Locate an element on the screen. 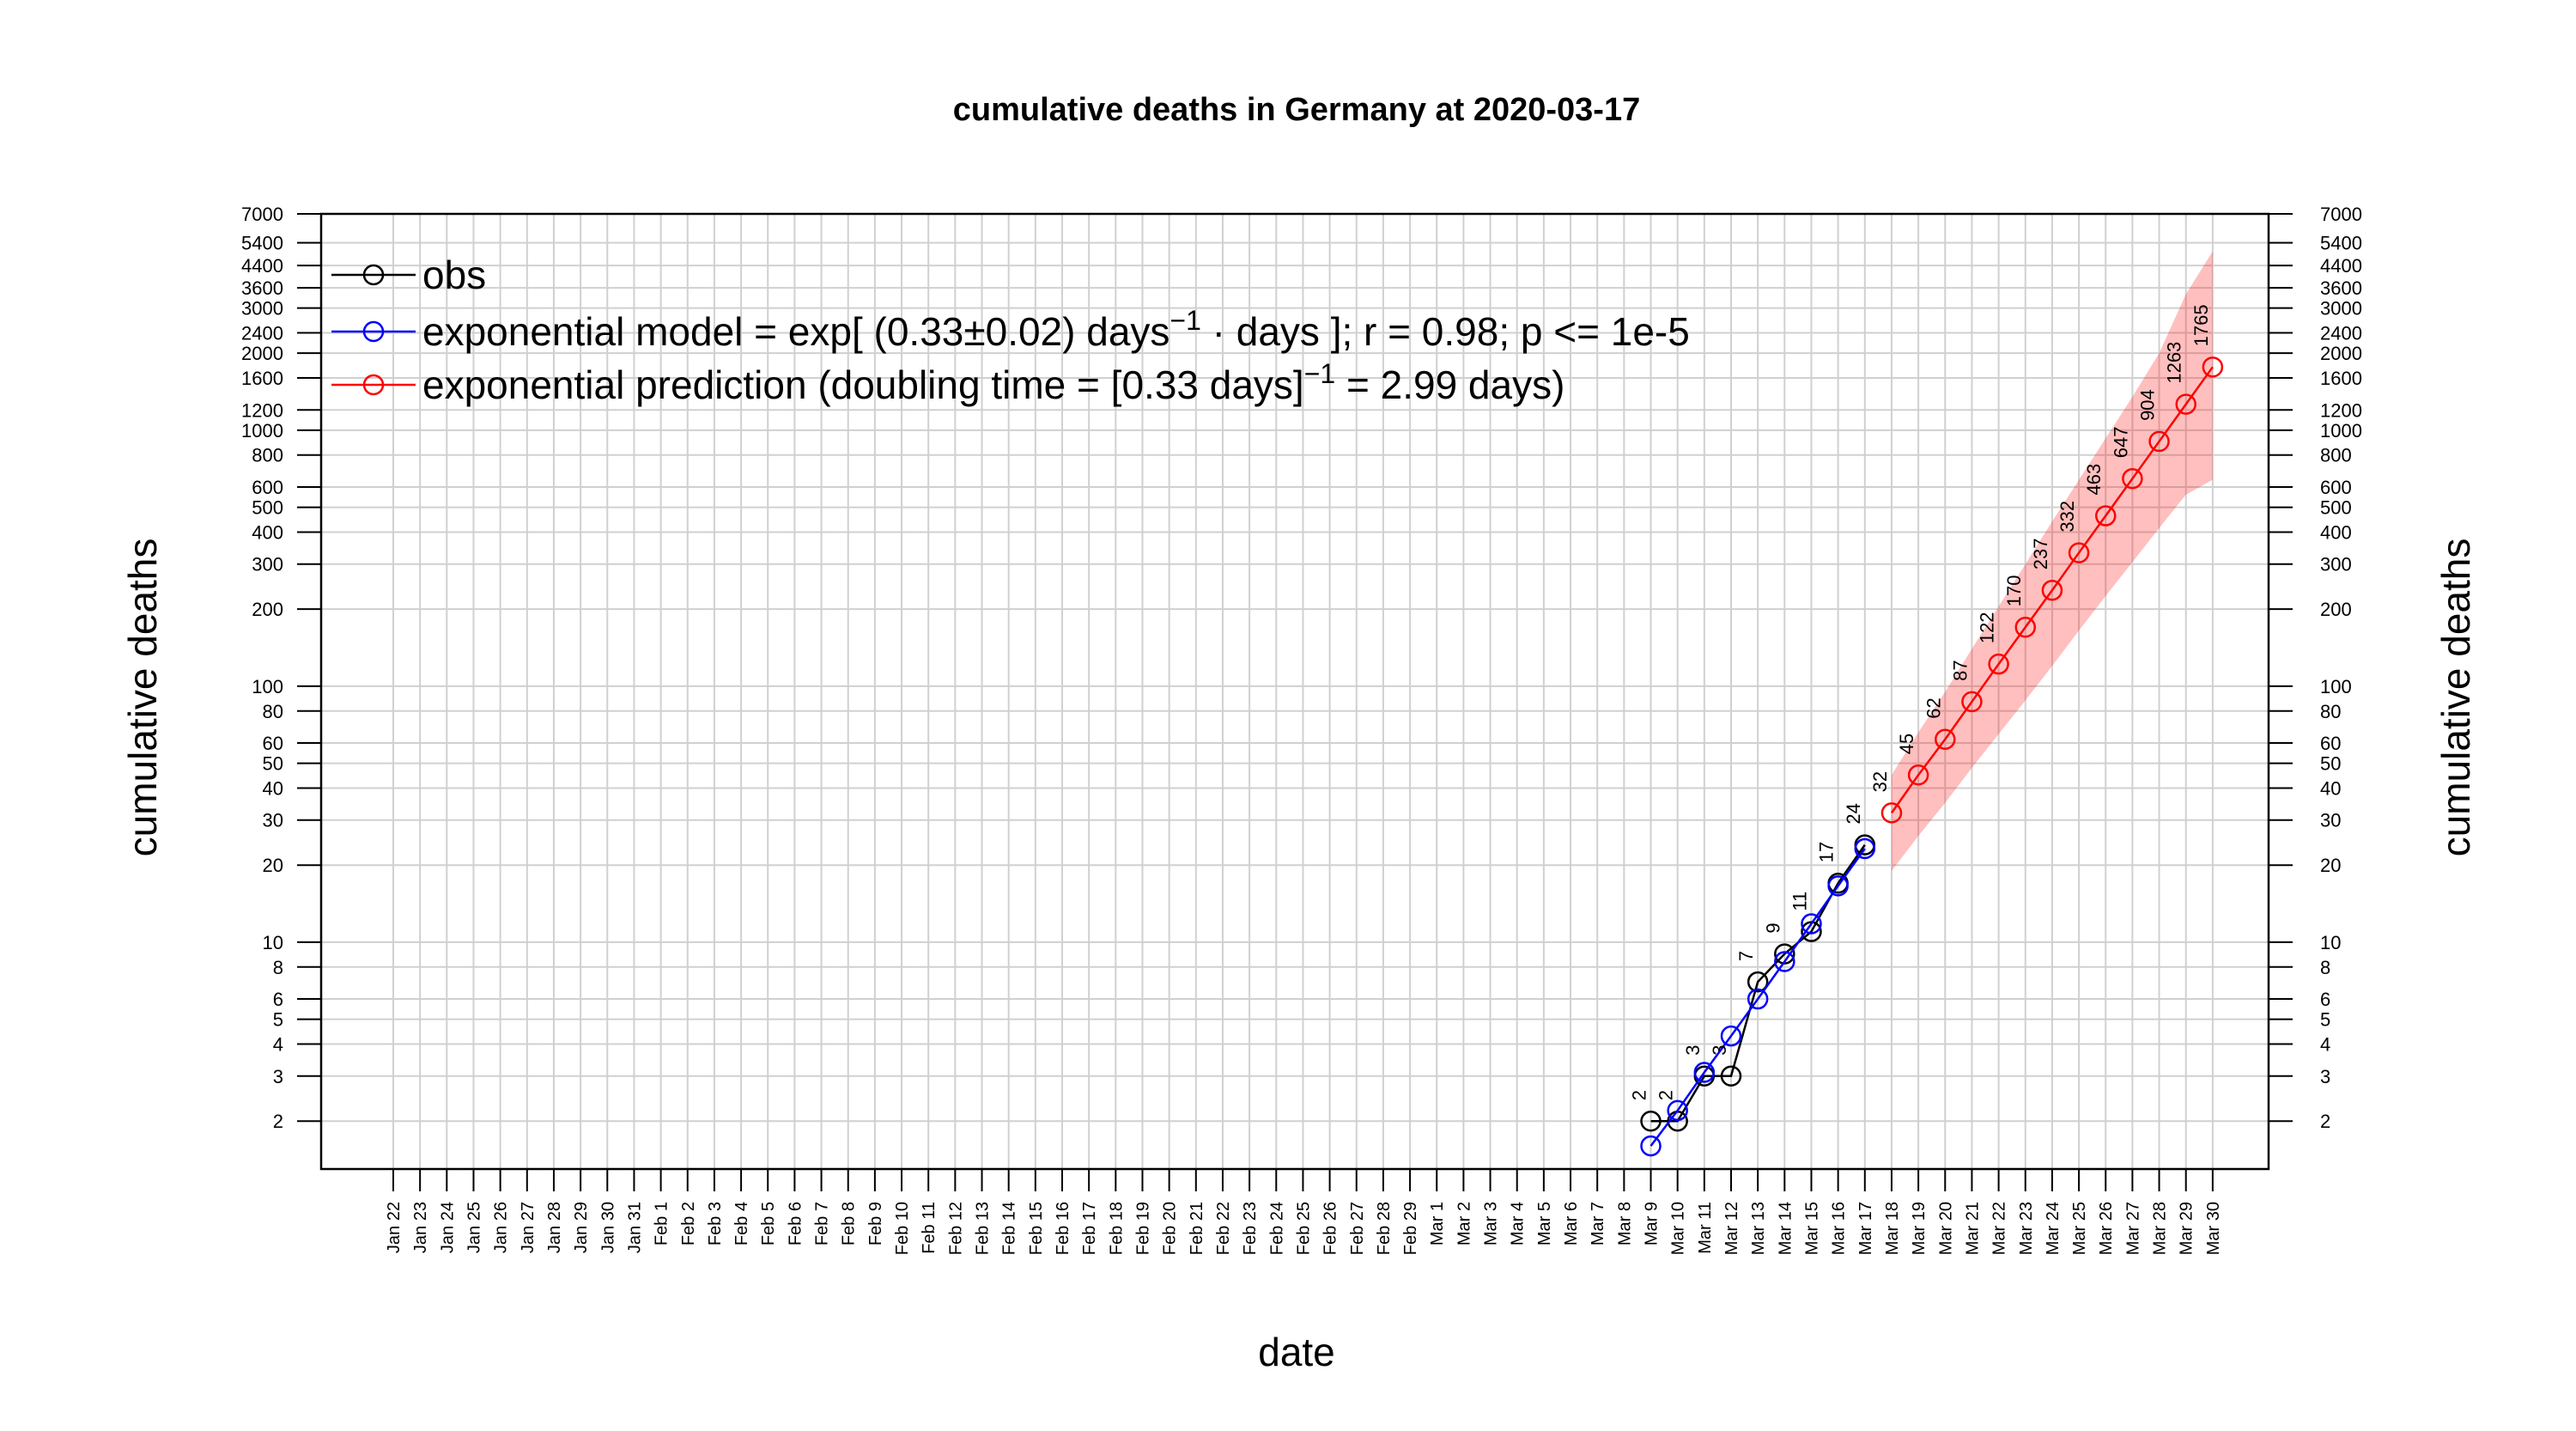  y-tick-label-left: 2400 is located at coordinates (262, 333).